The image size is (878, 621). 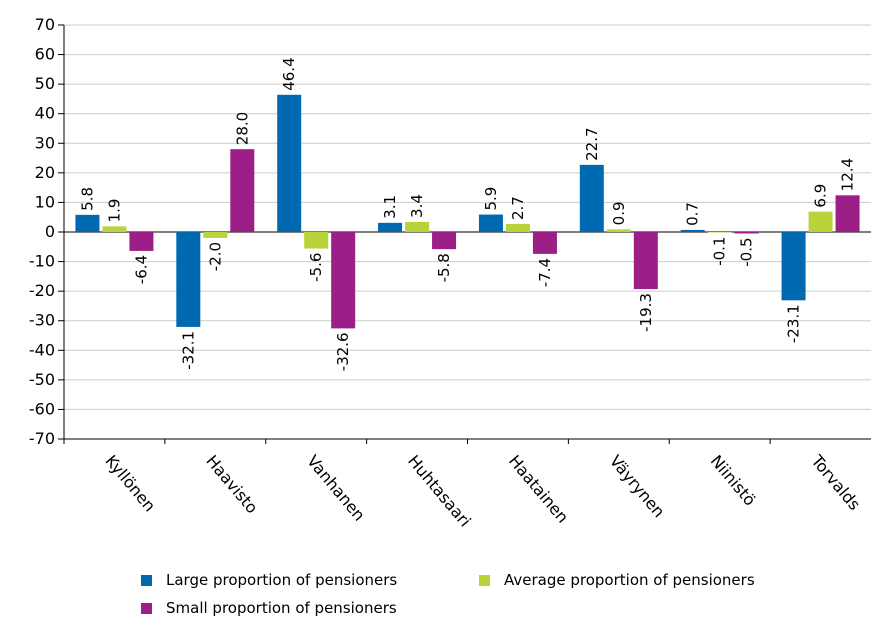 What do you see at coordinates (42, 379) in the screenshot?
I see `y-tick-label: -50` at bounding box center [42, 379].